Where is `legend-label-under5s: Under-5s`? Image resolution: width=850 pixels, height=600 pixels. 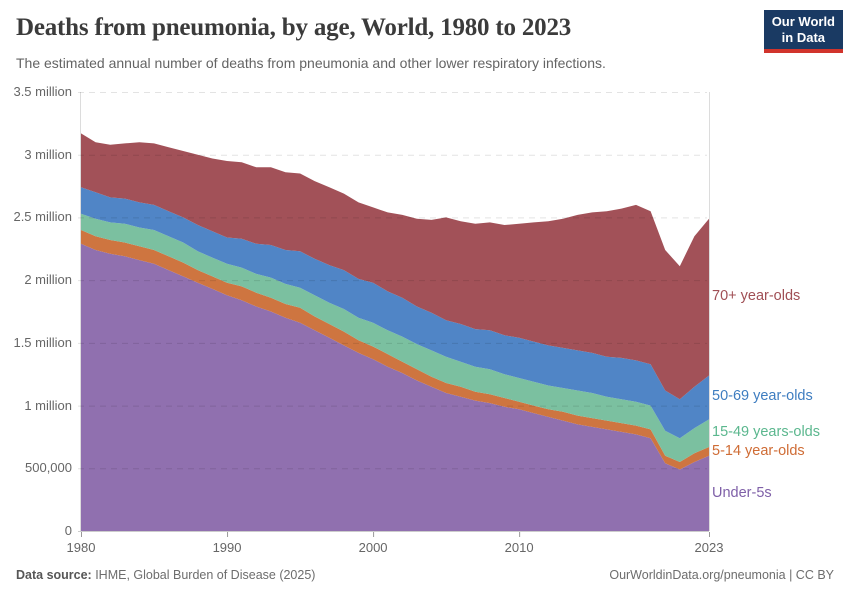 legend-label-under5s: Under-5s is located at coordinates (742, 493).